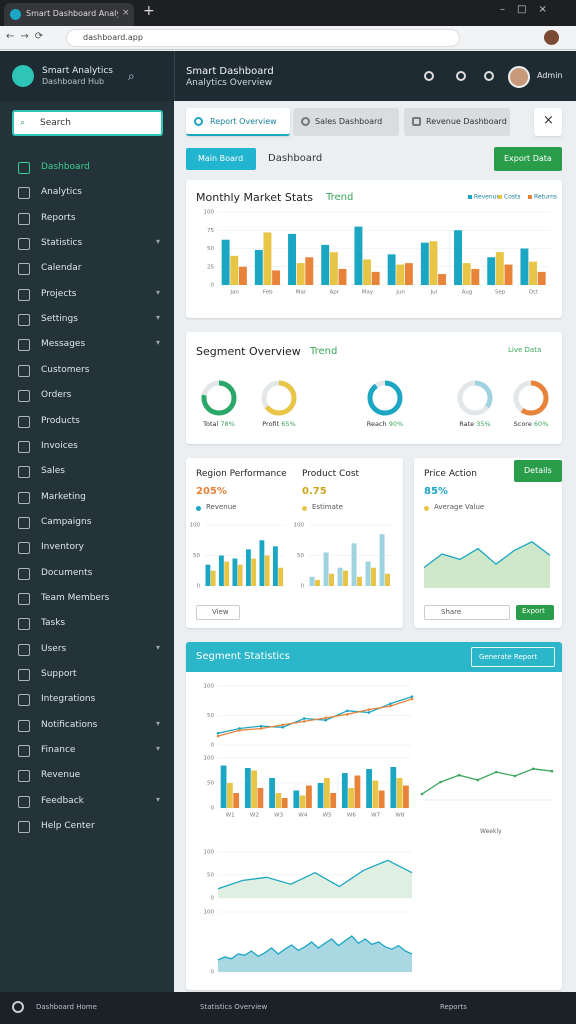 The width and height of the screenshot is (576, 1024). I want to click on sales-card: Monthly Market Stats Trend, so click(374, 249).